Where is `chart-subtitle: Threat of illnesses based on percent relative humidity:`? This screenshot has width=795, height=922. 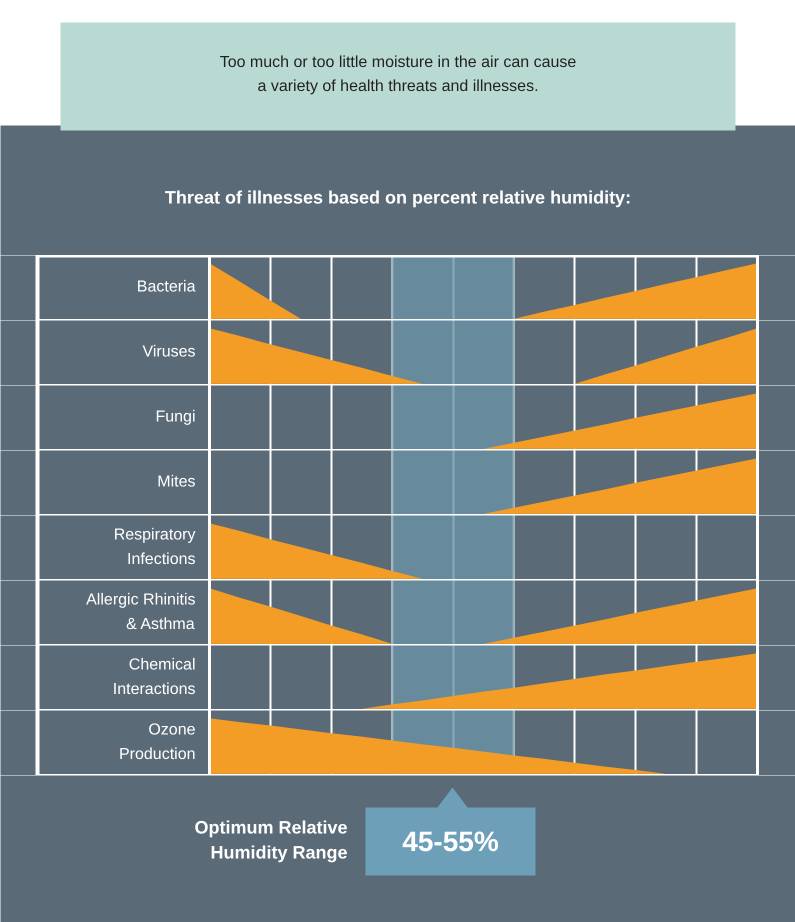 chart-subtitle: Threat of illnesses based on percent relative humidity: is located at coordinates (398, 198).